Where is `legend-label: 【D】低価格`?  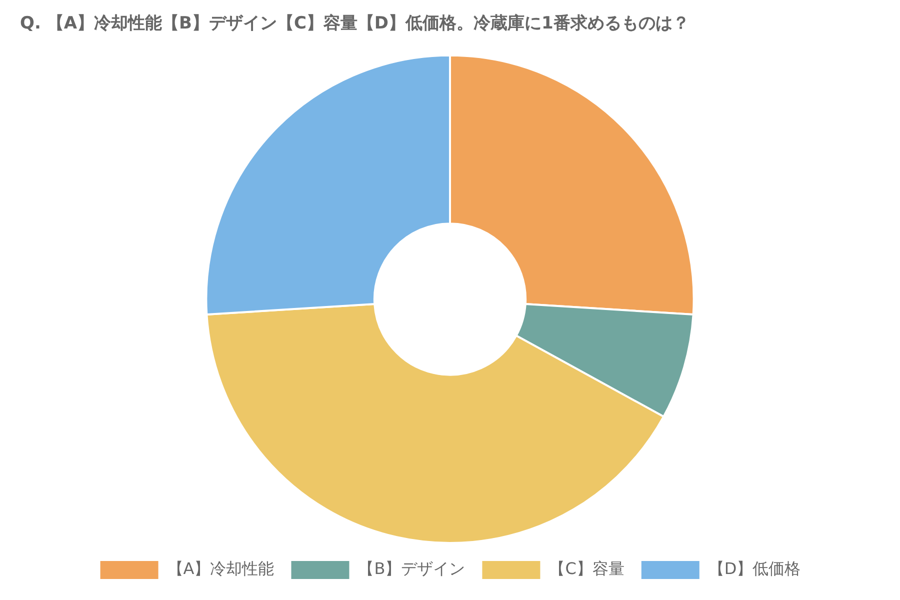 legend-label: 【D】低価格 is located at coordinates (754, 568).